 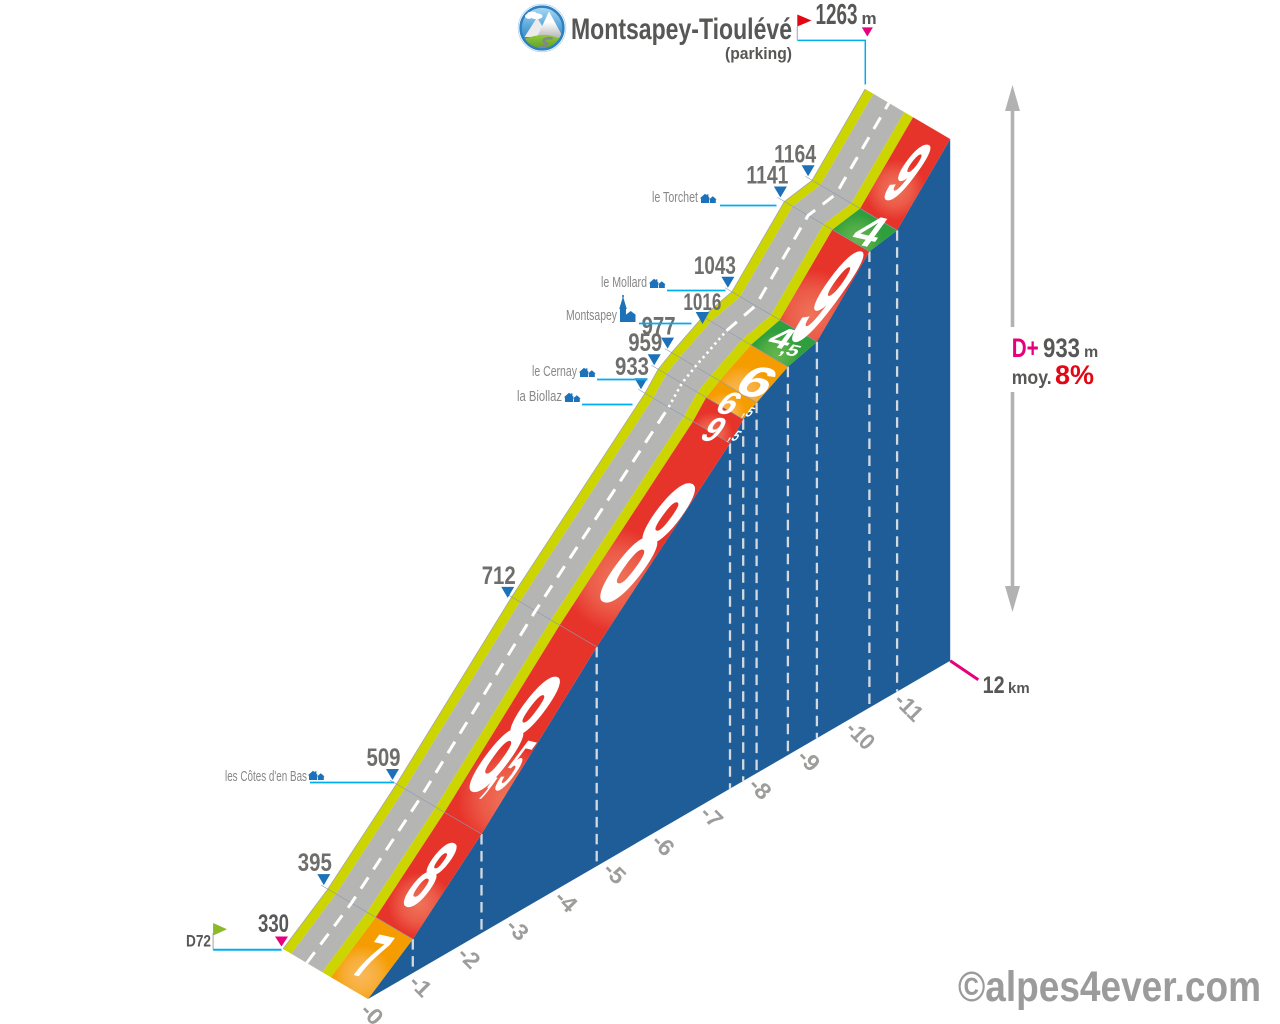 I want to click on svg-text: 1043, so click(x=715, y=266).